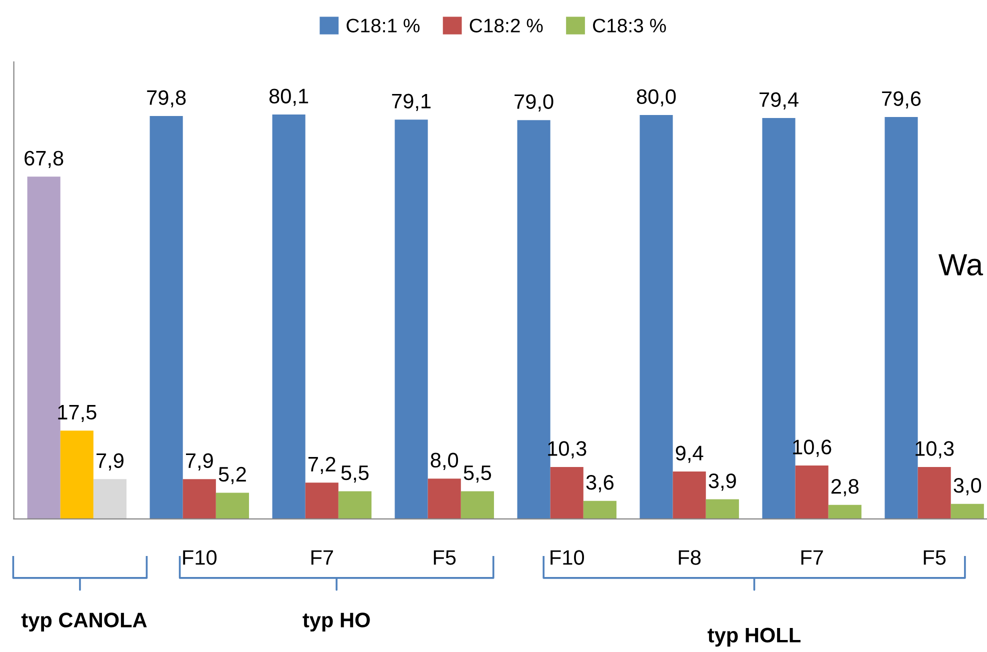 This screenshot has width=987, height=652. I want to click on data-label: 79,6, so click(901, 99).